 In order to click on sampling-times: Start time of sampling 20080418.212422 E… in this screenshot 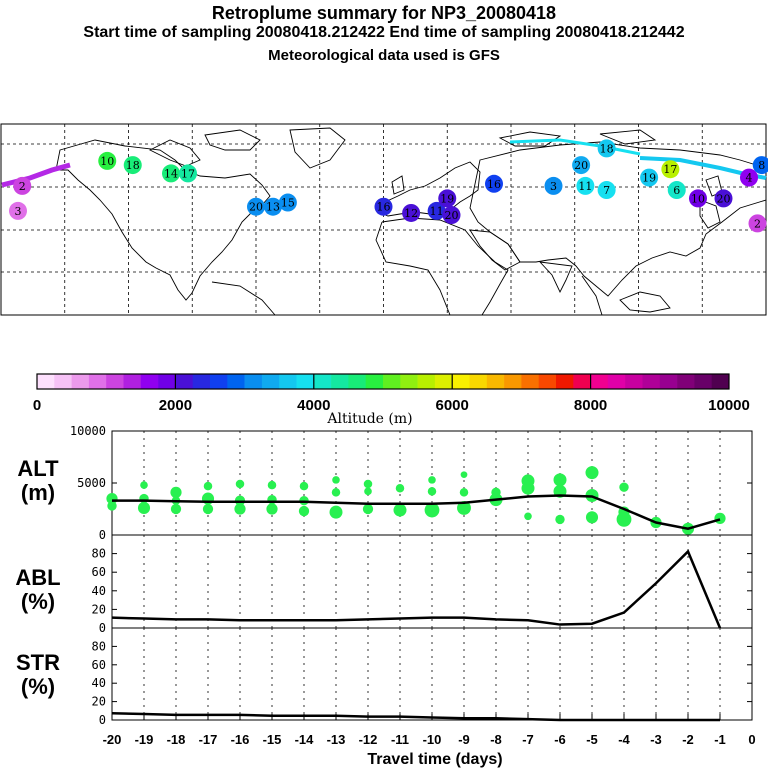, I will do `click(384, 32)`.